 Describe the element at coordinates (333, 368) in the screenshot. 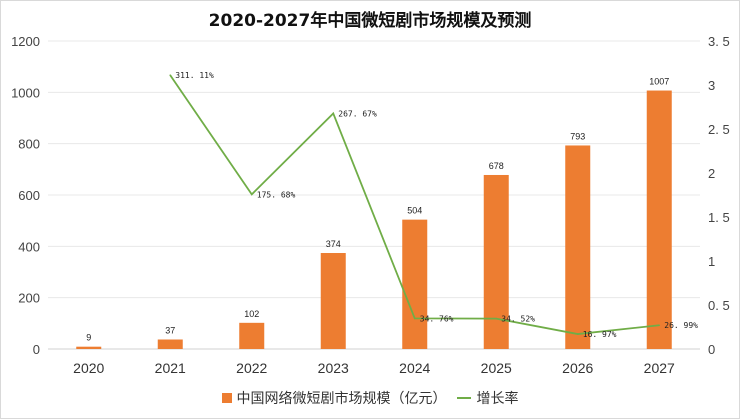

I see `x-tick-label: 2023` at that location.